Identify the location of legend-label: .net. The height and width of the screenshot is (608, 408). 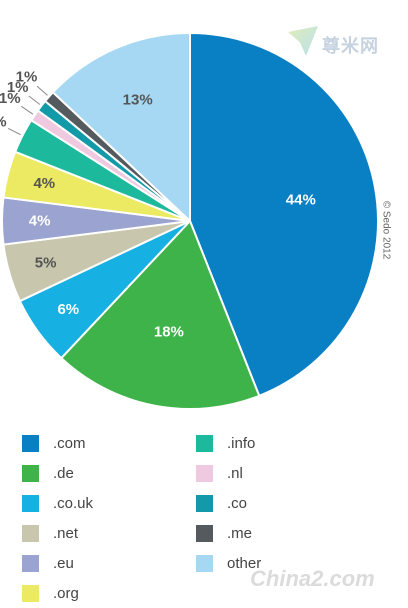
(66, 533).